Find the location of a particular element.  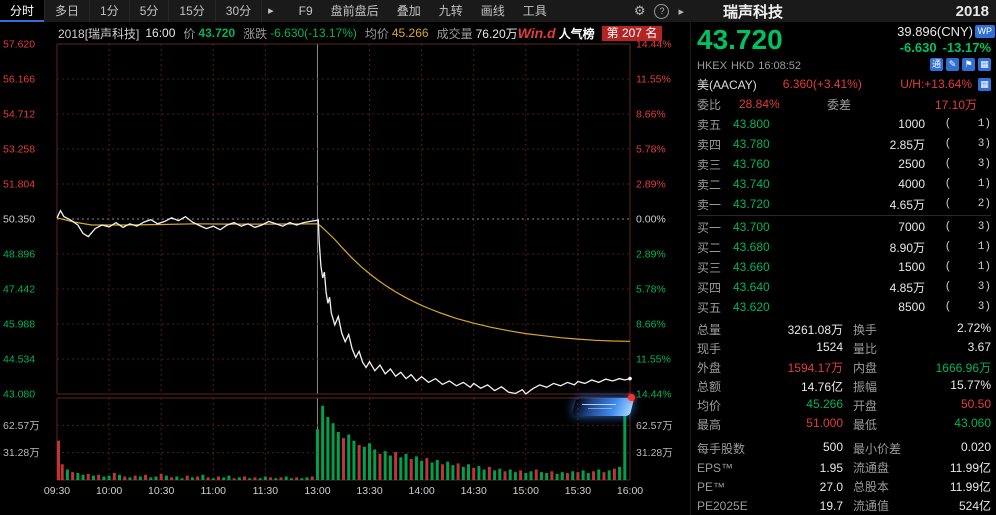

period-tabs: 分时 多日 1分 5分 15分 30分 is located at coordinates (131, 11).